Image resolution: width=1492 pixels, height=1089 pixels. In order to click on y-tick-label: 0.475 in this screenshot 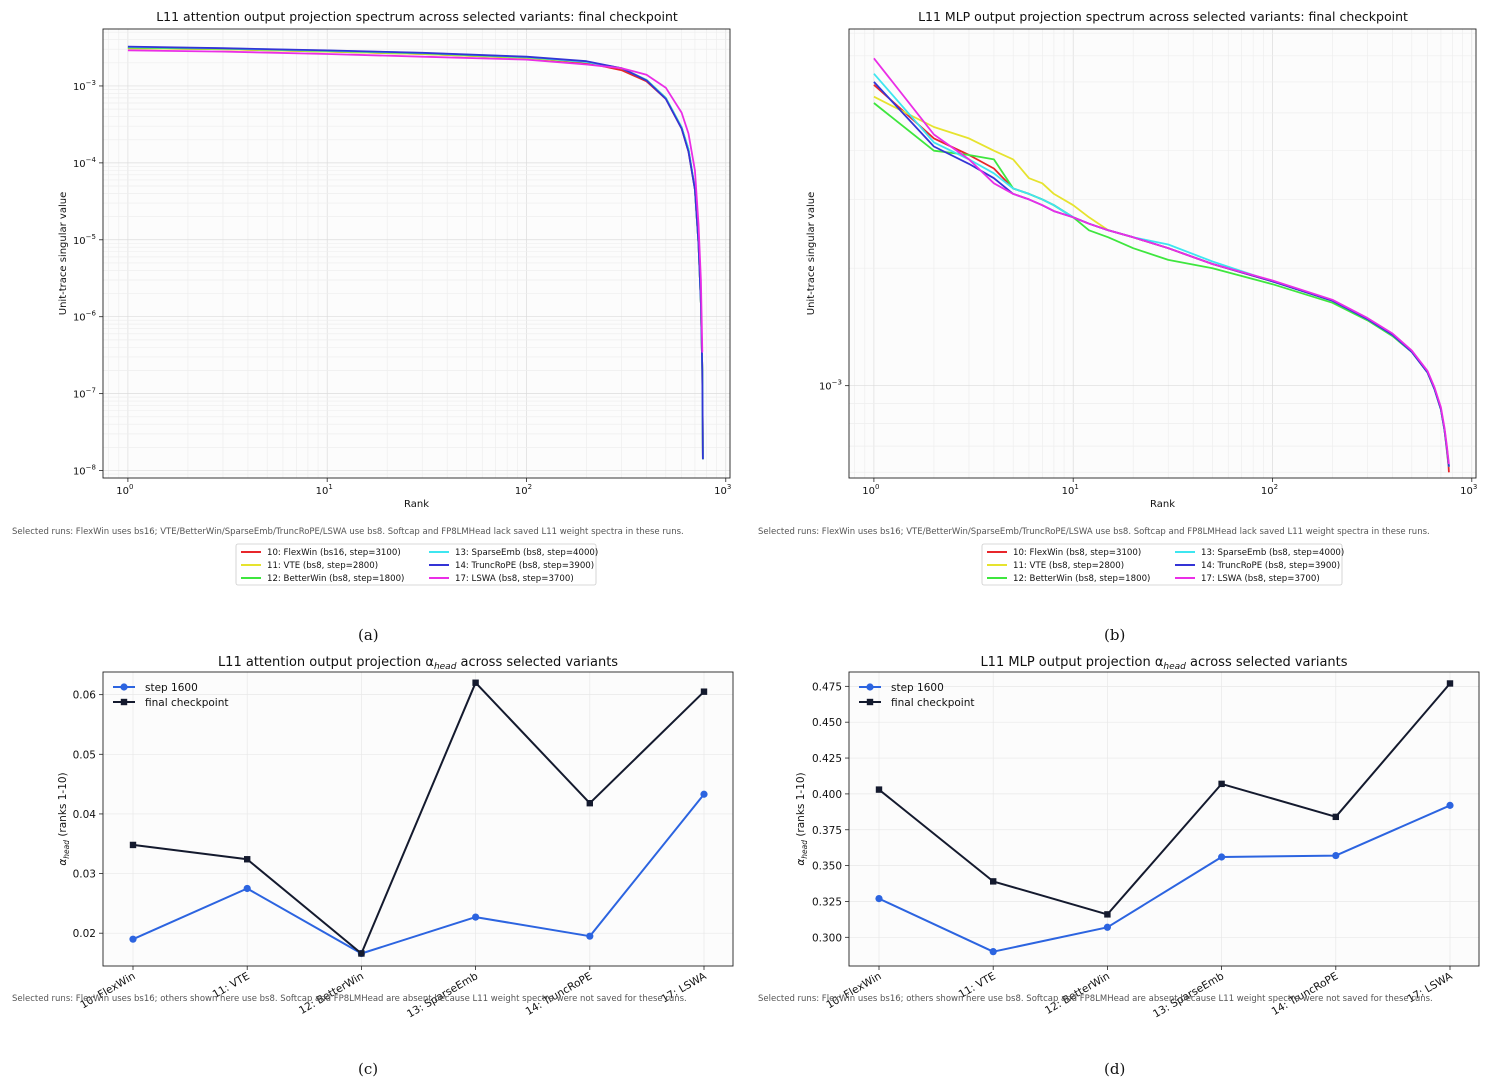, I will do `click(827, 687)`.